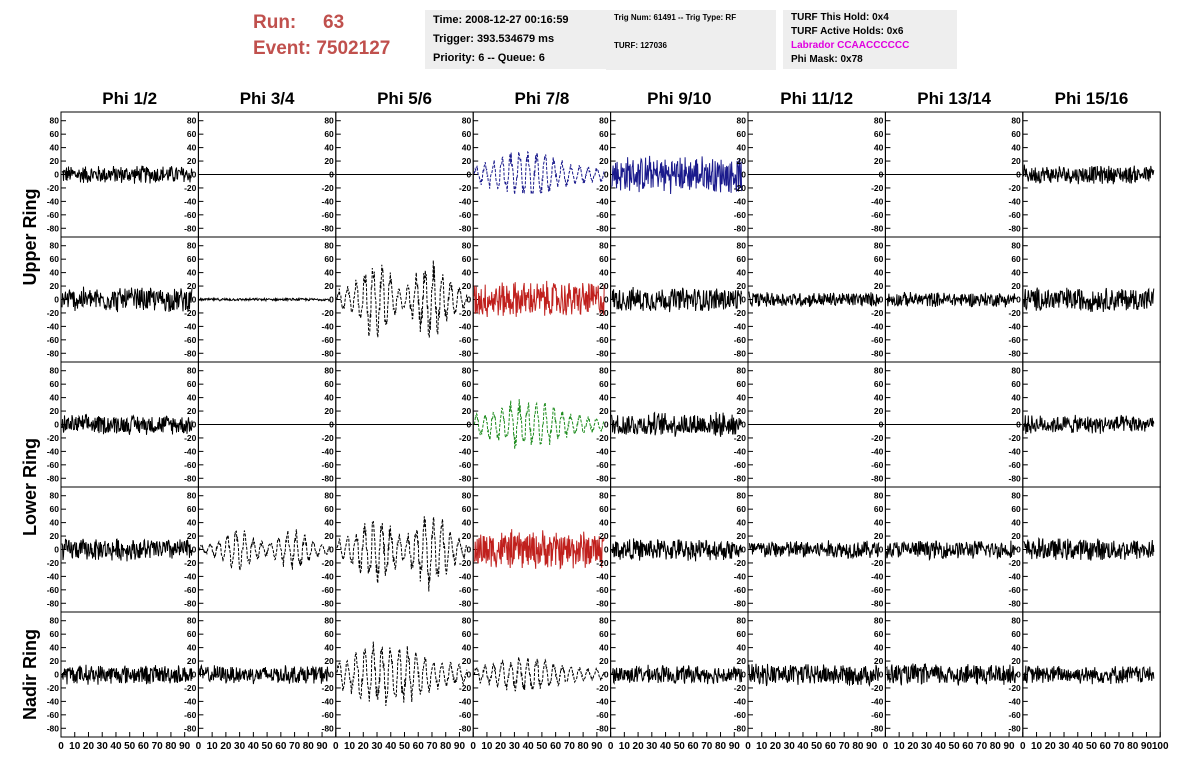 The height and width of the screenshot is (772, 1196). What do you see at coordinates (816, 98) in the screenshot?
I see `column-title: Phi 11/12` at bounding box center [816, 98].